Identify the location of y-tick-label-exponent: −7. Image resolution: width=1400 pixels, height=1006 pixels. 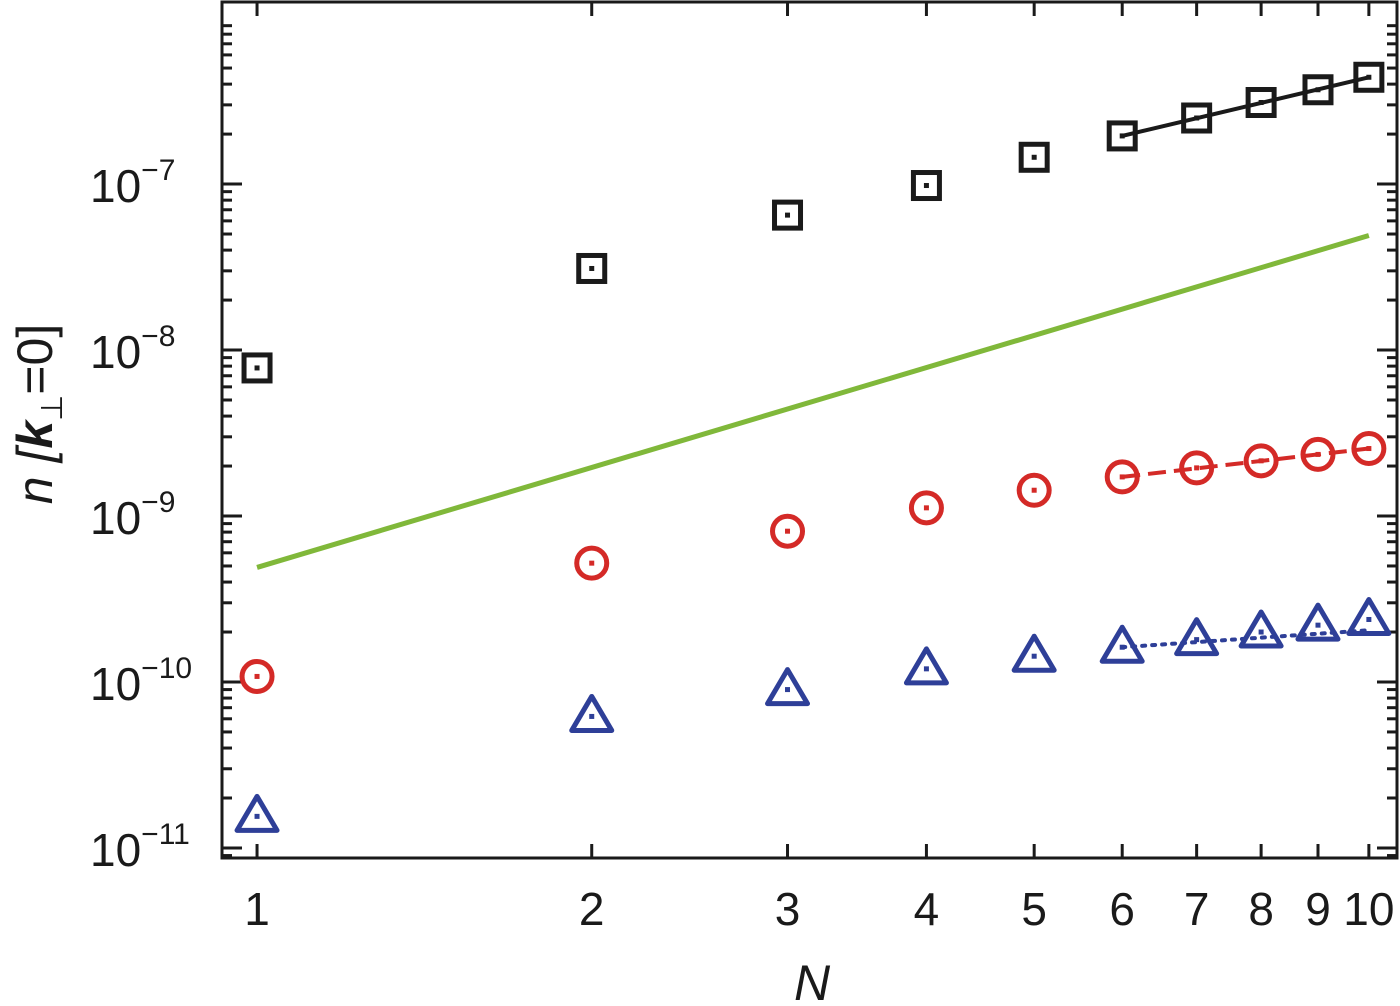
(158, 170).